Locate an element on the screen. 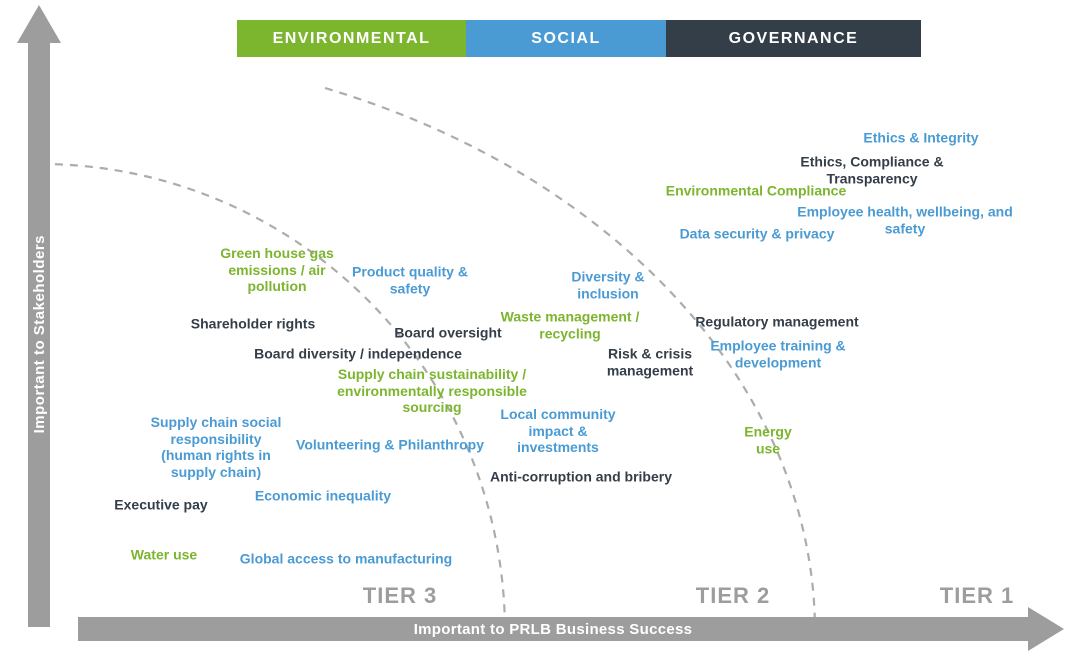  x-axis-arrow: Important to PRLB Business Success is located at coordinates (553, 629).